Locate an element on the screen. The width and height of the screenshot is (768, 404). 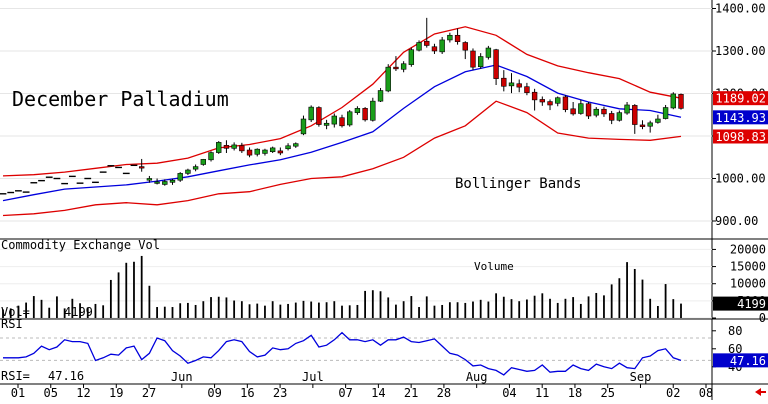
upper-band-tag: 1189.02 is located at coordinates (740, 98).